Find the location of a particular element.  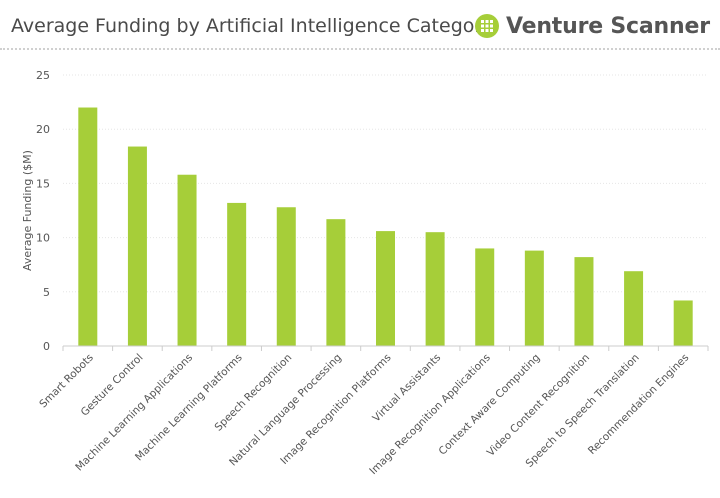

y-tick-label: 15 is located at coordinates (43, 183).